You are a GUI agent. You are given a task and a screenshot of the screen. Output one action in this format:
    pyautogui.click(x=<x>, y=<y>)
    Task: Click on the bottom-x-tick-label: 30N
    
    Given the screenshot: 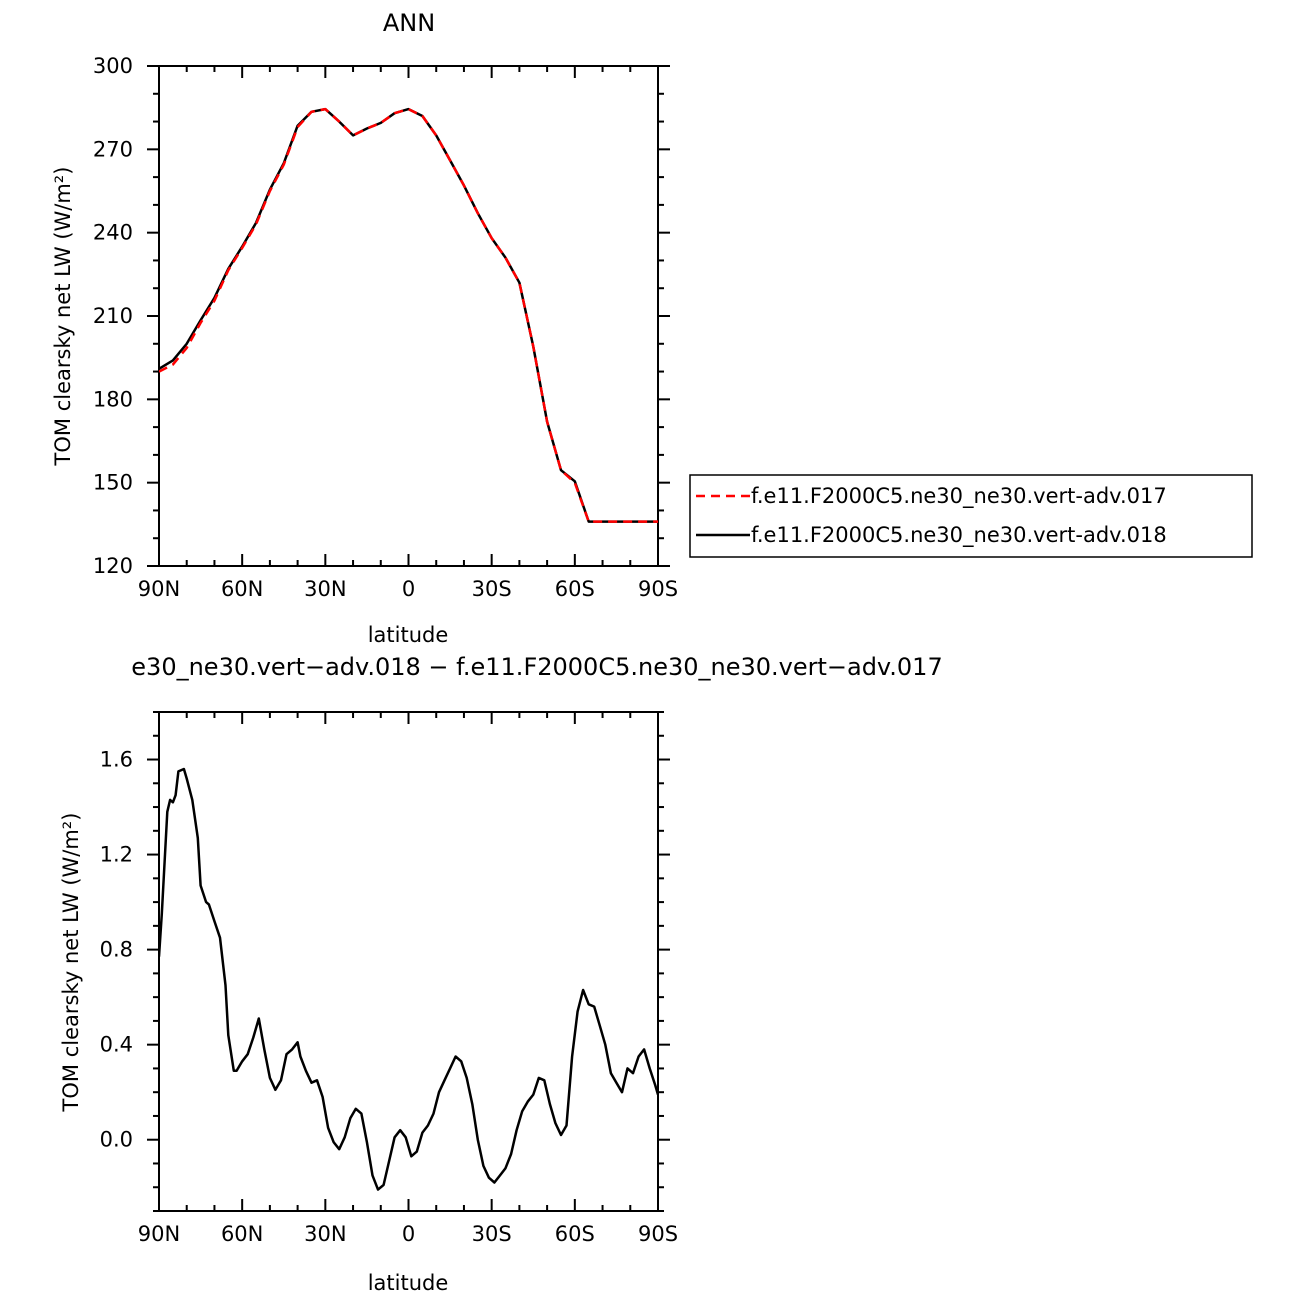 What is the action you would take?
    pyautogui.click(x=325, y=1234)
    